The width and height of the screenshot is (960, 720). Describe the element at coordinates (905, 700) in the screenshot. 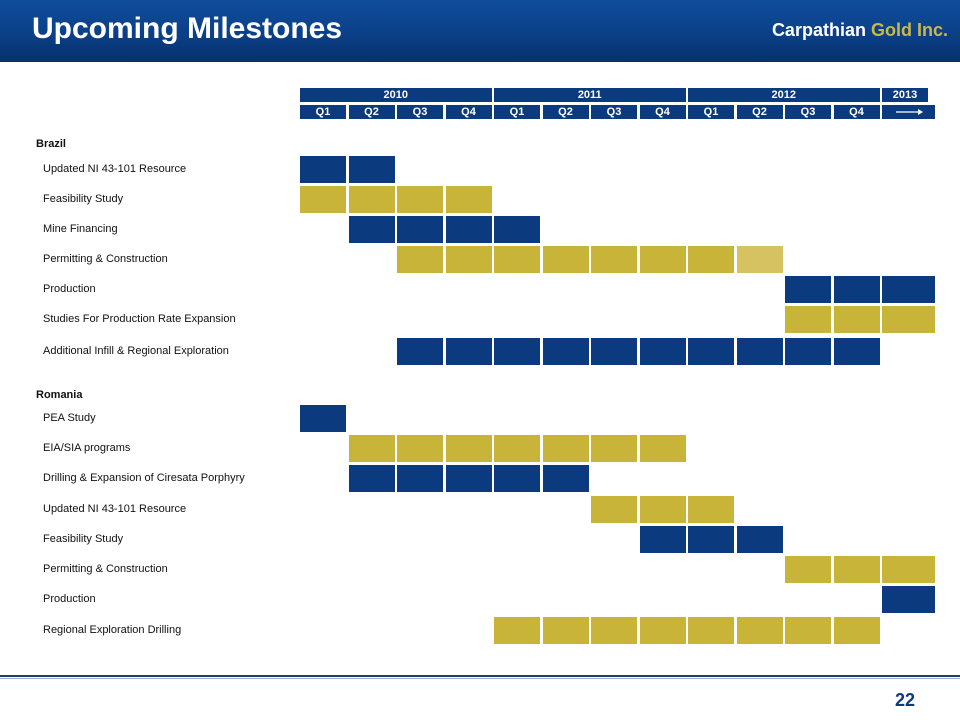

I see `page-number: 22` at that location.